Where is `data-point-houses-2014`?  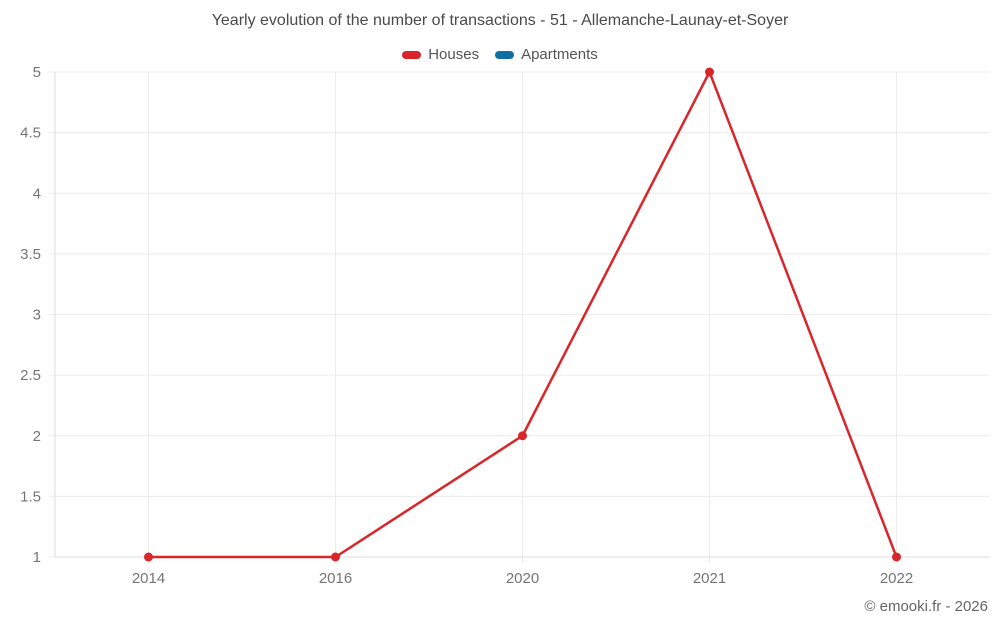
data-point-houses-2014 is located at coordinates (148, 557).